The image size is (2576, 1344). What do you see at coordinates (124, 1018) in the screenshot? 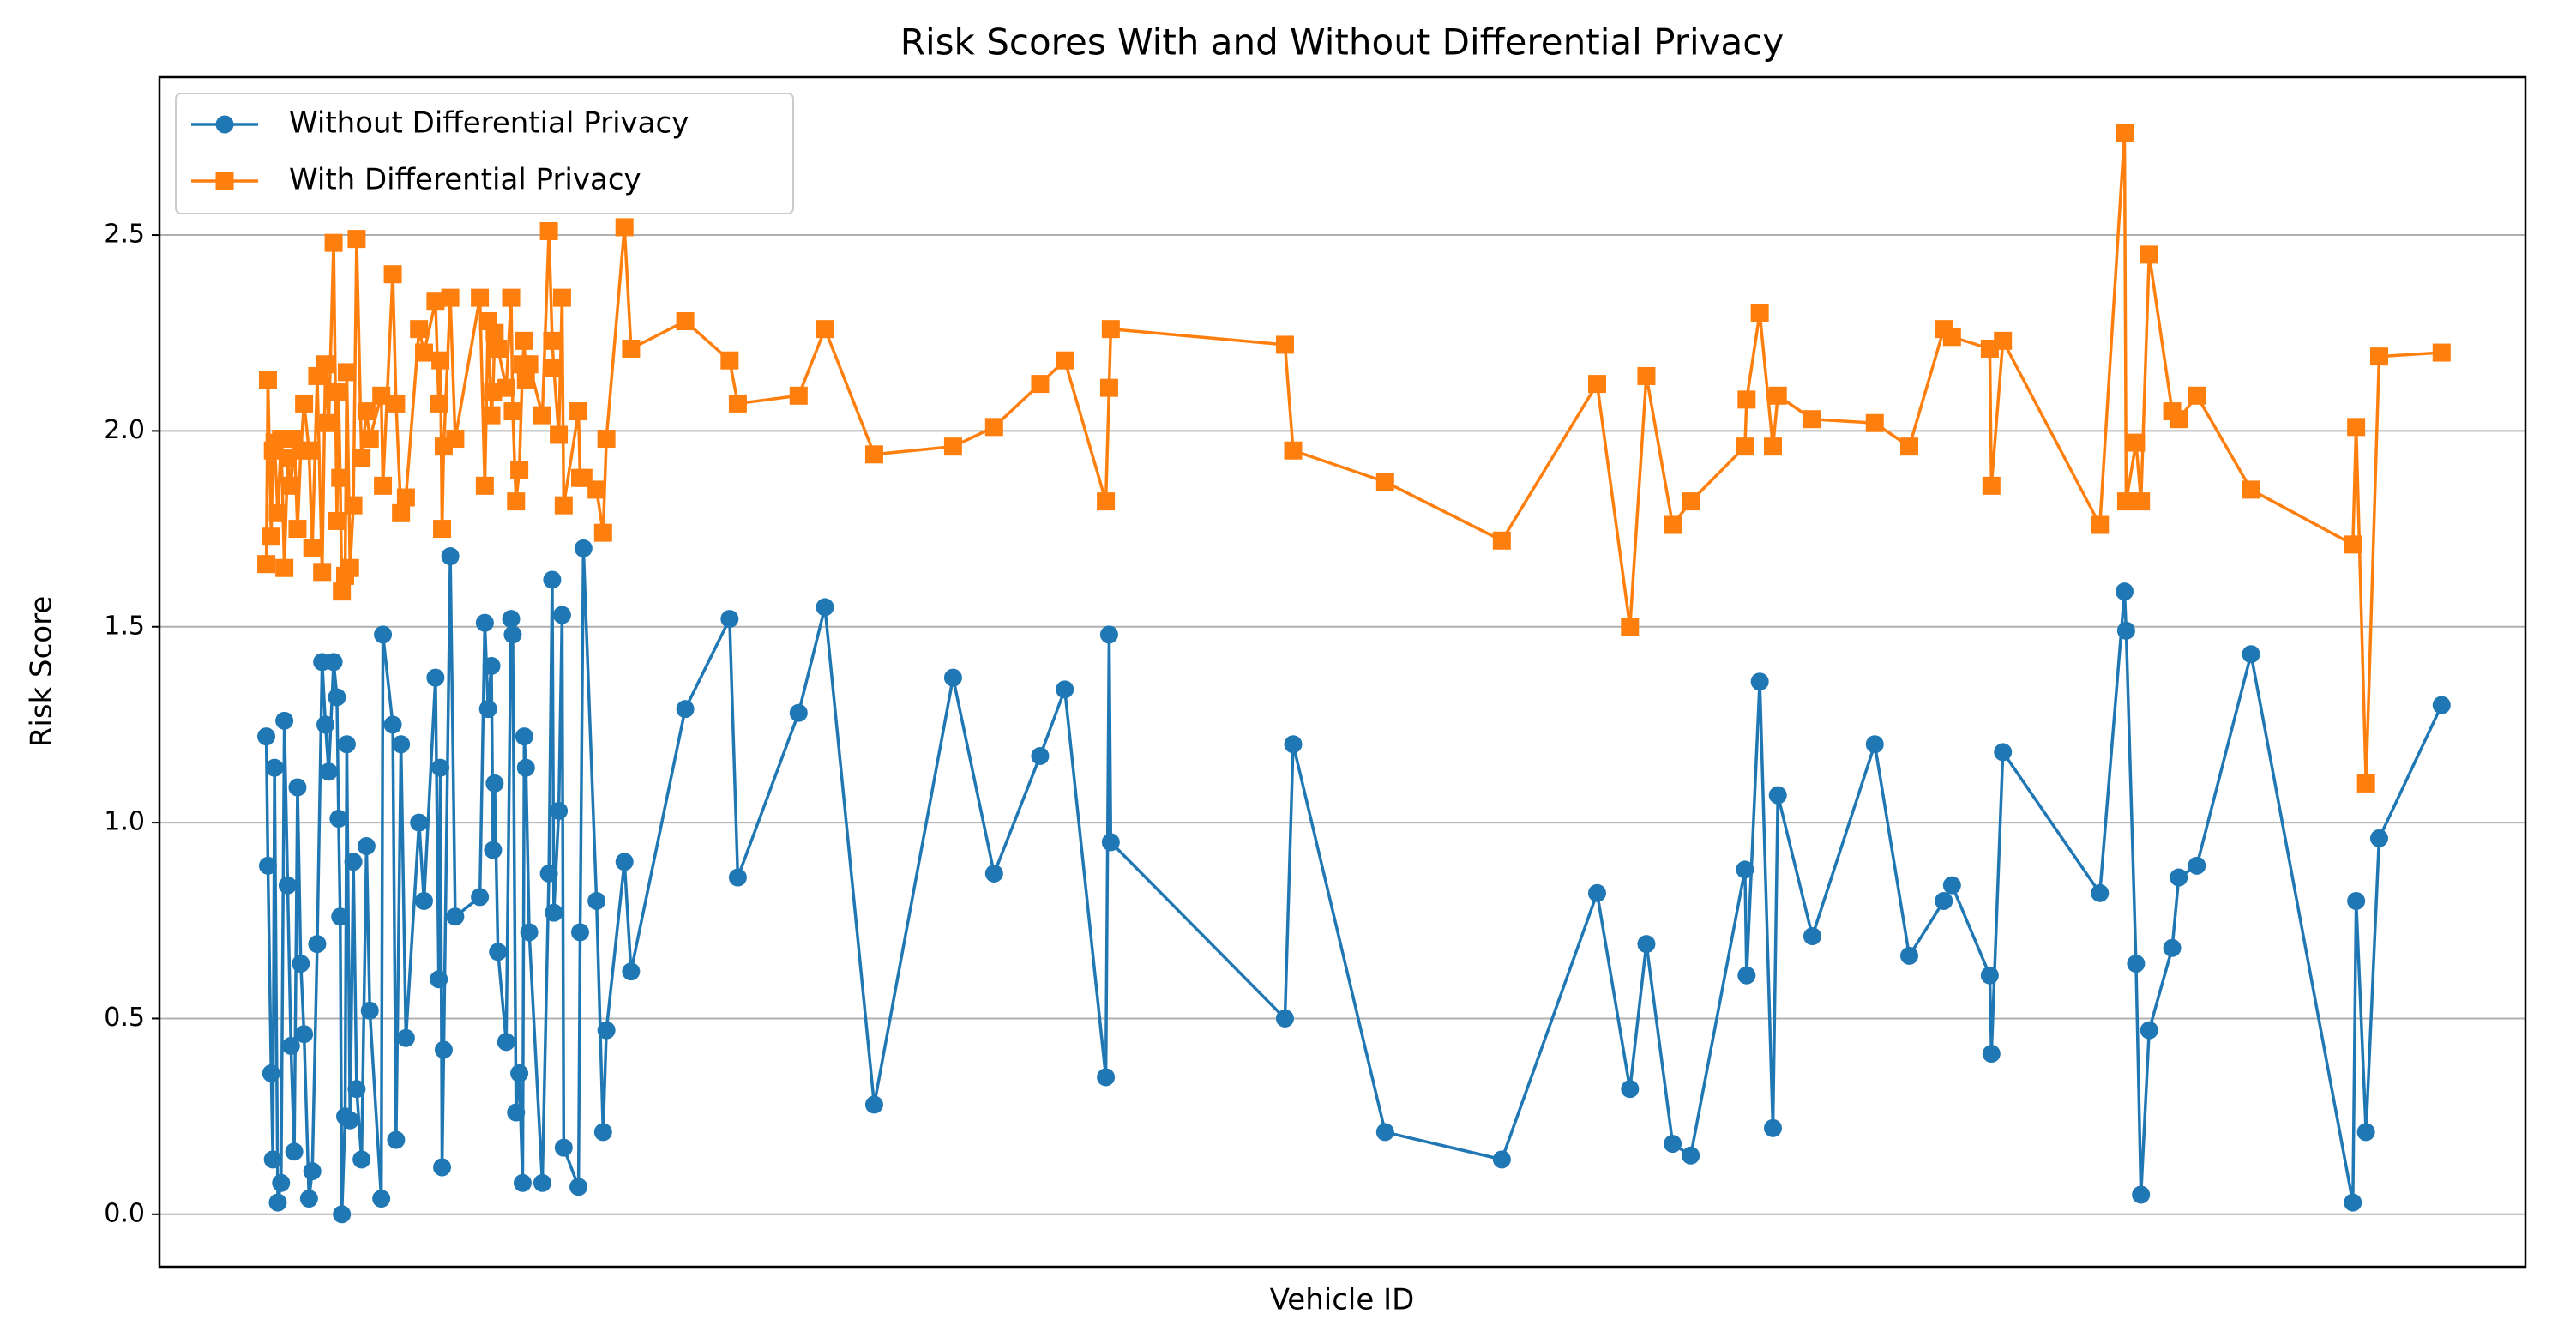
I see `y-tick-label: 0.5` at bounding box center [124, 1018].